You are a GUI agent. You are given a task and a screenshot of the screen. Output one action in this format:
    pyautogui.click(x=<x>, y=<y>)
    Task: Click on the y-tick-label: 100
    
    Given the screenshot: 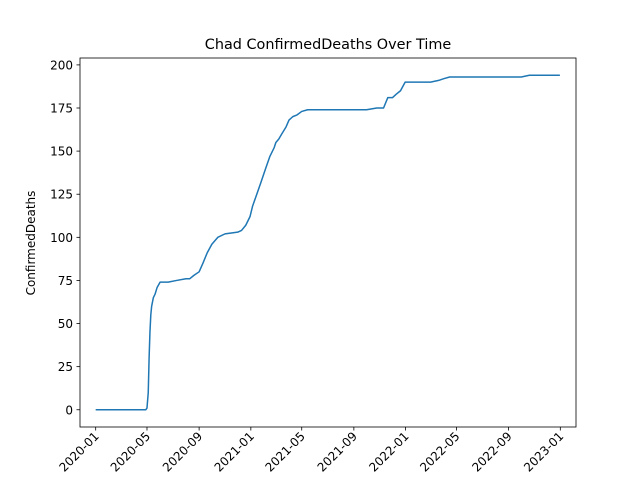 What is the action you would take?
    pyautogui.click(x=61, y=238)
    